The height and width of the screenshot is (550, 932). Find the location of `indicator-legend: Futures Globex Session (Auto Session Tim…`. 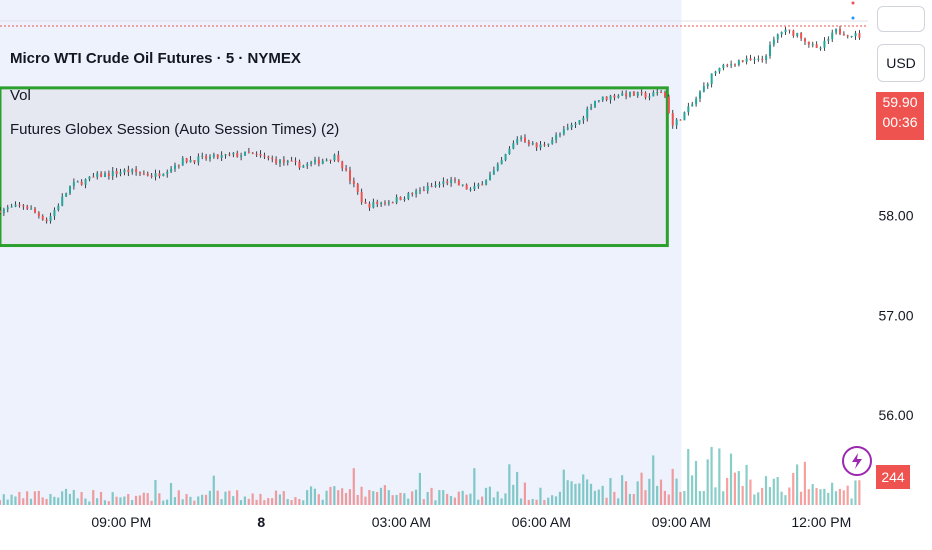

indicator-legend: Futures Globex Session (Auto Session Tim… is located at coordinates (175, 129).